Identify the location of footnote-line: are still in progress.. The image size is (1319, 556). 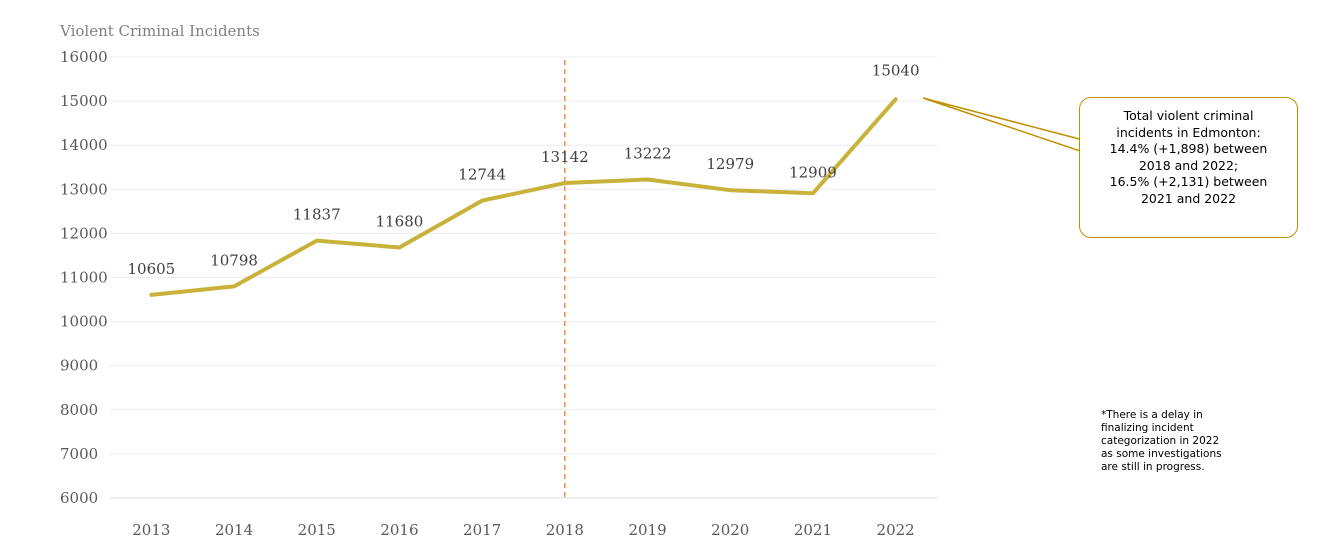
(1153, 467).